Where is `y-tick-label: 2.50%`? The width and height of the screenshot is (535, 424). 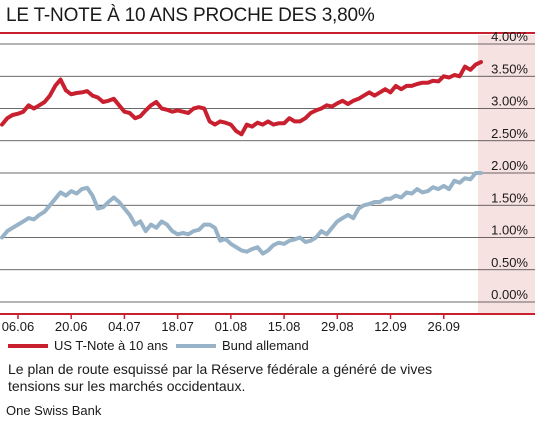 y-tick-label: 2.50% is located at coordinates (509, 133).